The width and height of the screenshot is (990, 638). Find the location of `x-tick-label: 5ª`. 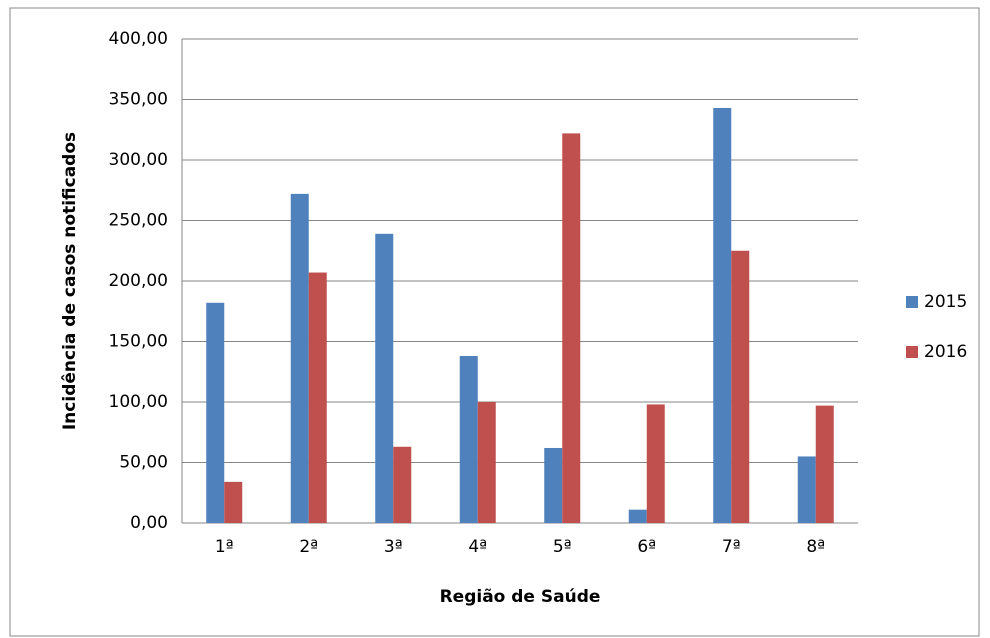

x-tick-label: 5ª is located at coordinates (562, 547).